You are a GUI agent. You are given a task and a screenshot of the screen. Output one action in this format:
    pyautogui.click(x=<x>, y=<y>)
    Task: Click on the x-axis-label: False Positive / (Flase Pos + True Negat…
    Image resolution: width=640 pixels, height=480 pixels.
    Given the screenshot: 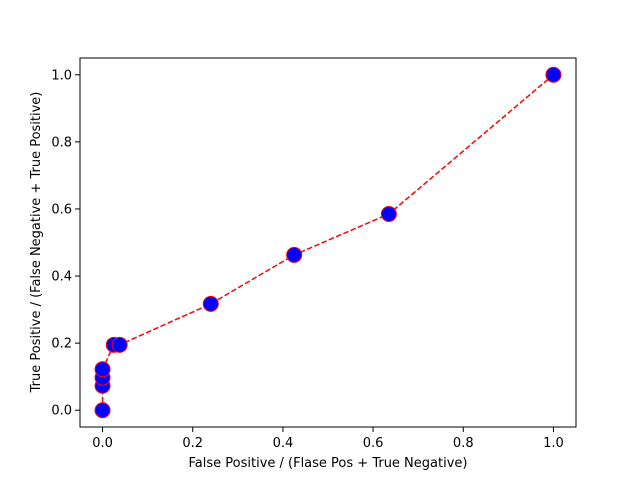 What is the action you would take?
    pyautogui.click(x=328, y=463)
    